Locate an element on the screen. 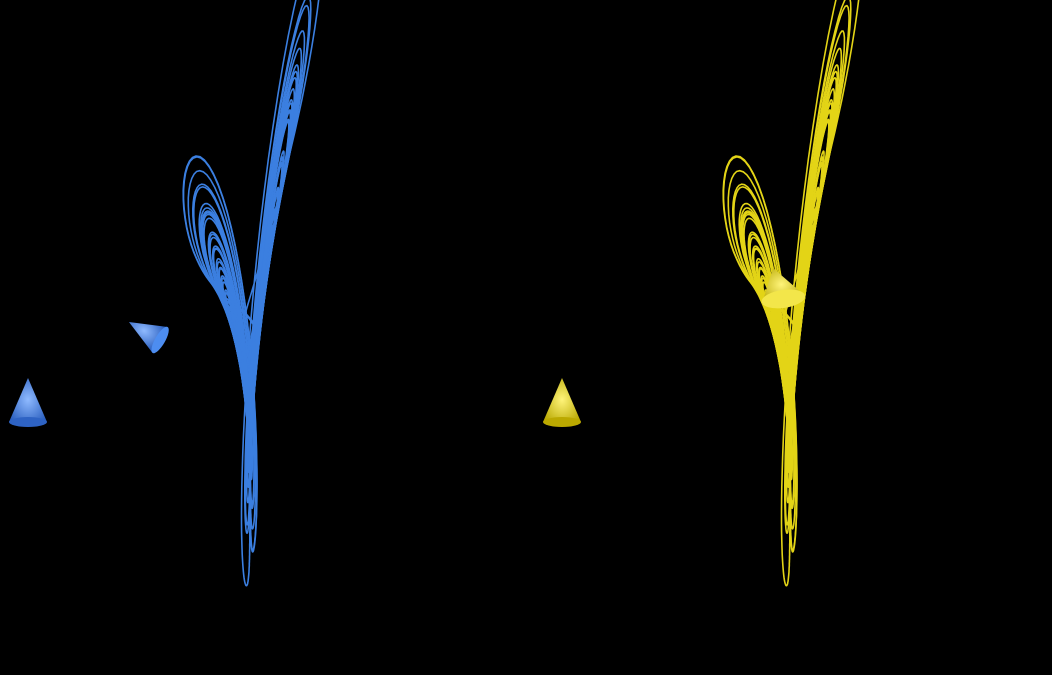  blue-attractor-trajectory is located at coordinates (251, 293).